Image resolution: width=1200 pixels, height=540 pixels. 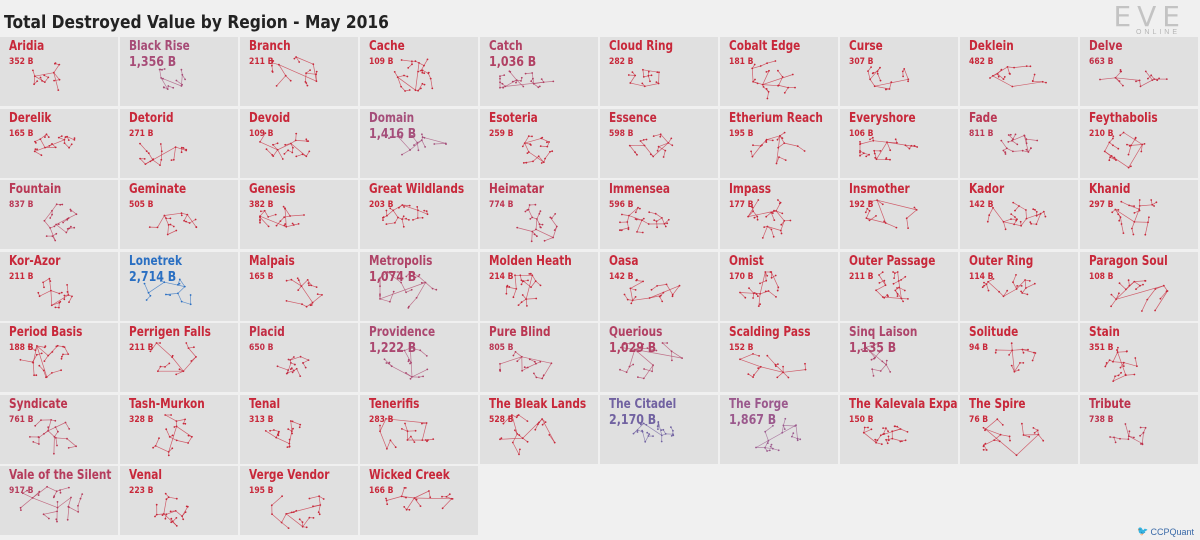 I want to click on region-value: 94 B, so click(x=979, y=348).